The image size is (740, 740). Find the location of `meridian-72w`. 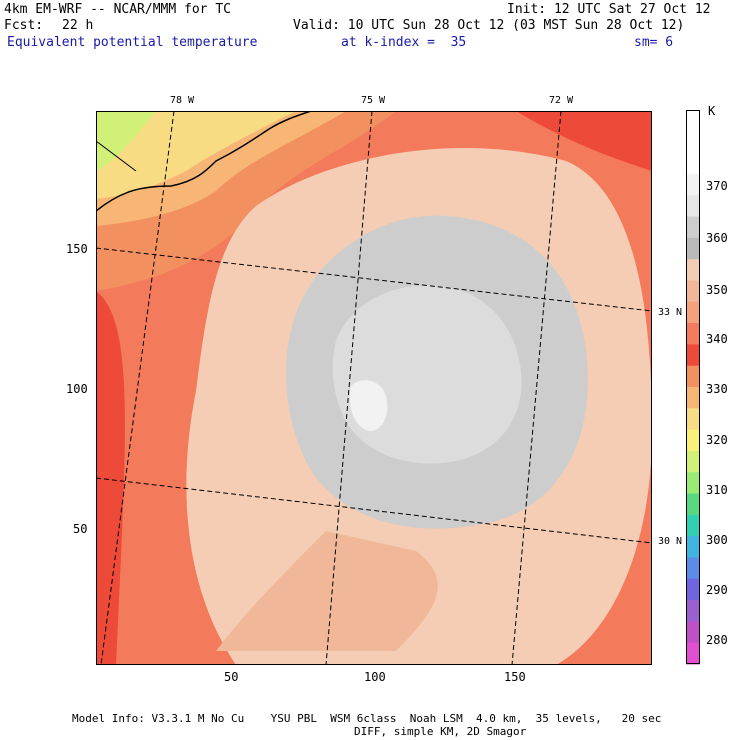

meridian-72w is located at coordinates (536, 388).